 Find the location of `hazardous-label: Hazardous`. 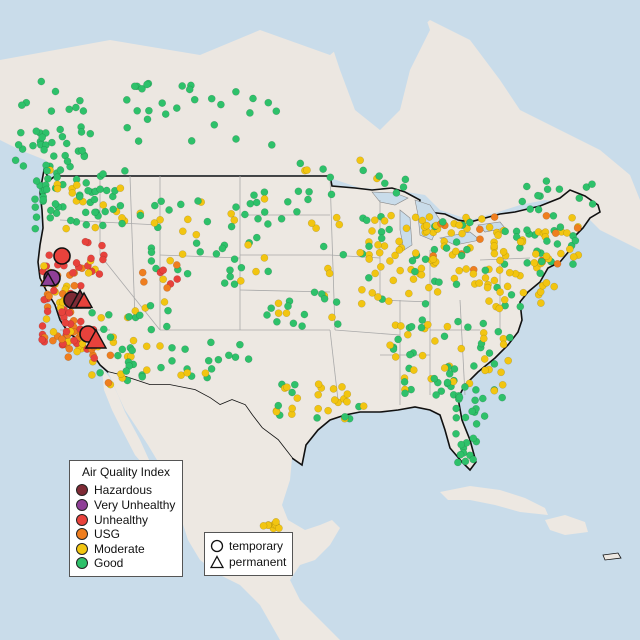

hazardous-label: Hazardous is located at coordinates (123, 490).